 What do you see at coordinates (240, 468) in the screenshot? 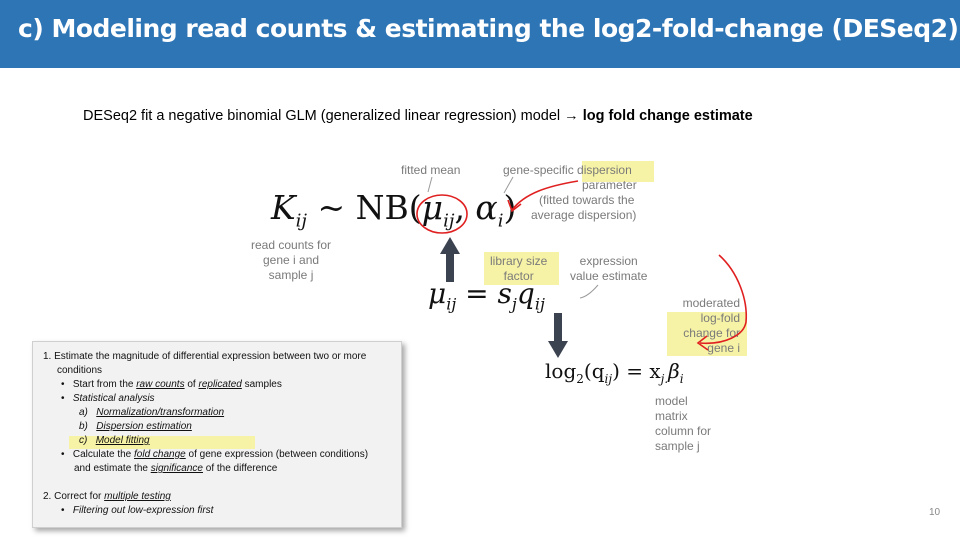
I see `significance-text-3: of the difference` at bounding box center [240, 468].